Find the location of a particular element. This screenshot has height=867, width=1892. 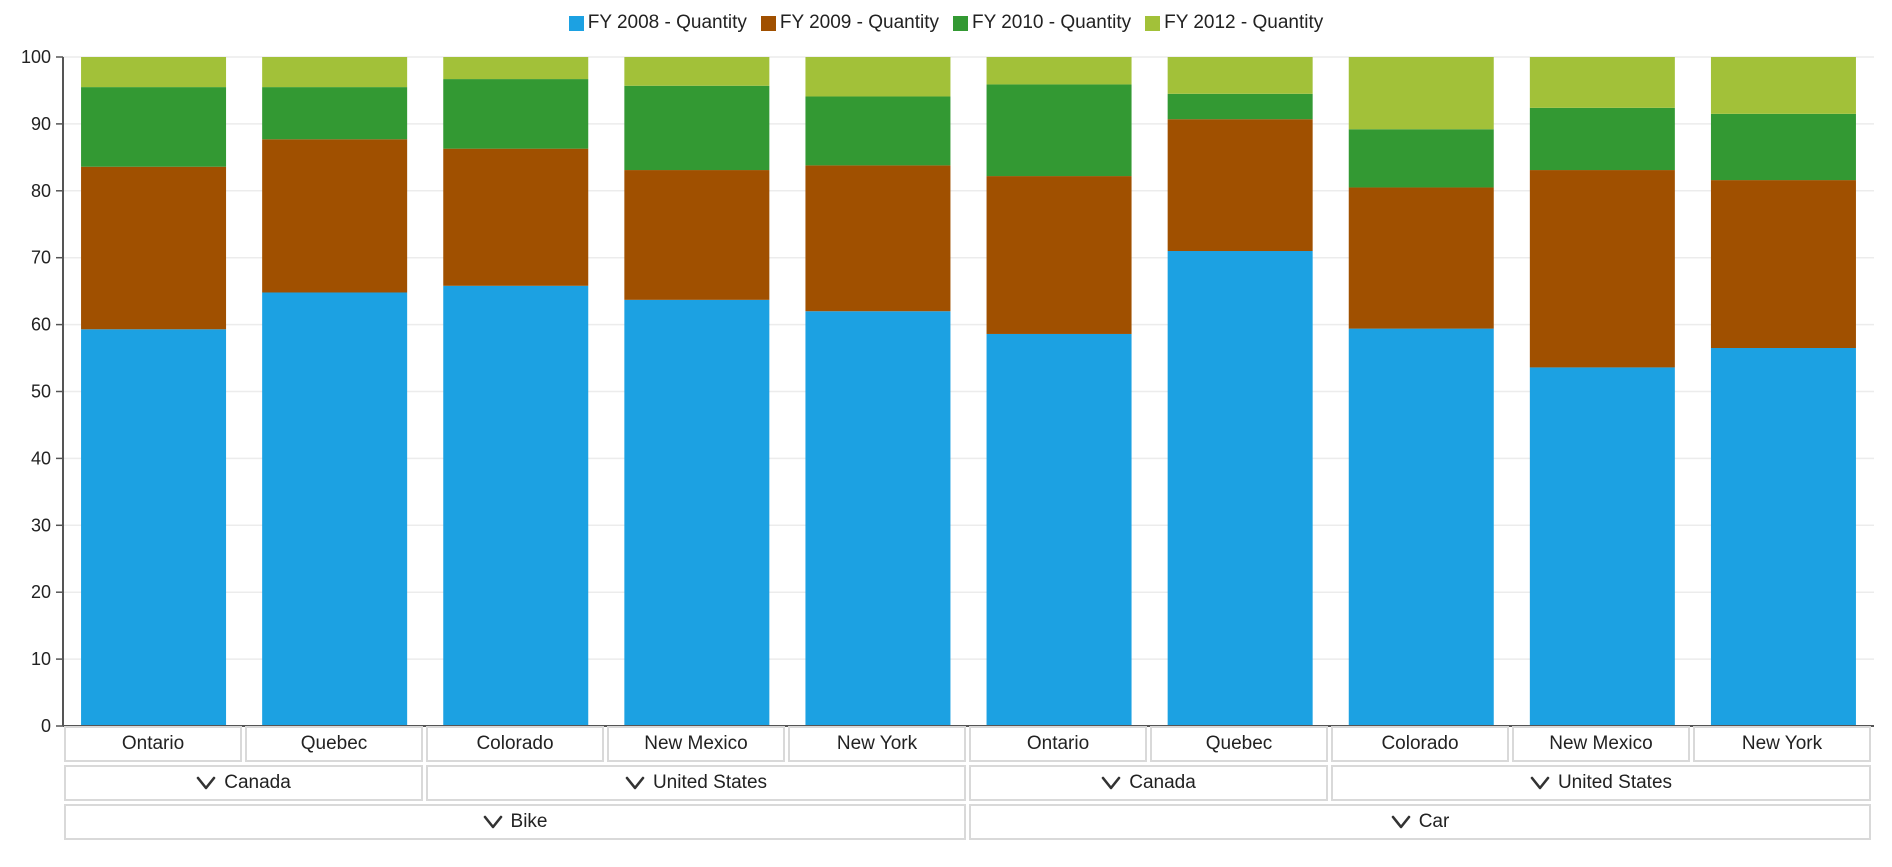

legend-item: FY 2010 - Quantity is located at coordinates (1042, 23).